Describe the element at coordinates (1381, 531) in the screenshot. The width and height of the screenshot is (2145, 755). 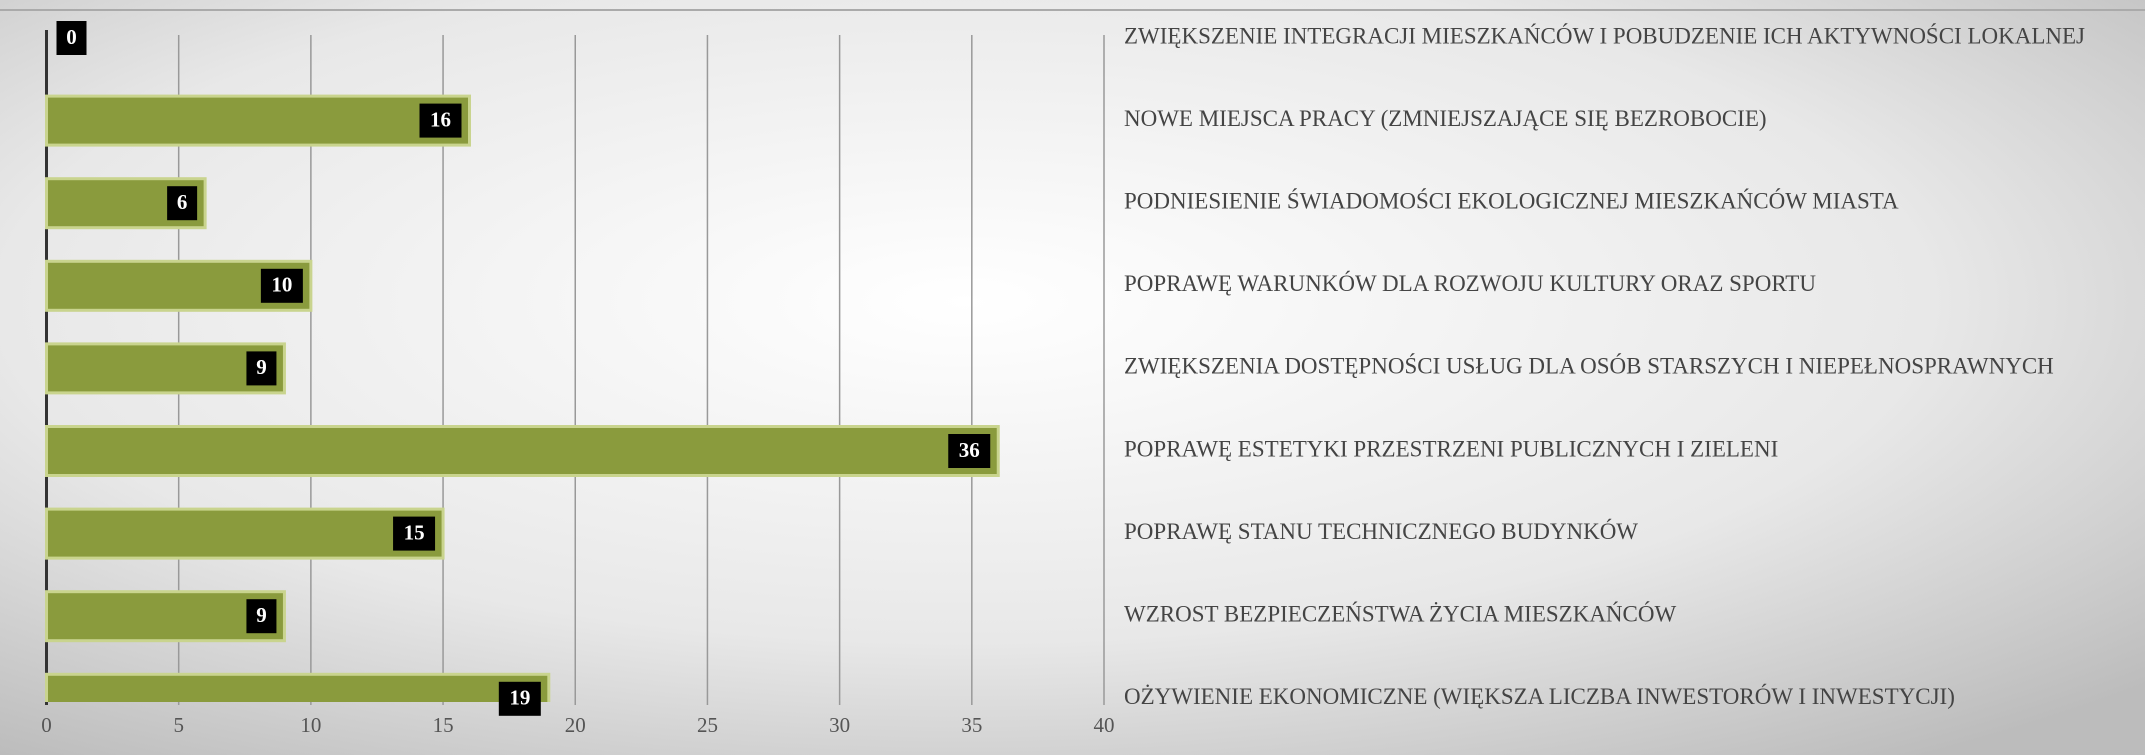
I see `category-label: POPRAWĘ STANU TECHNICZNEGO BUDYNKÓW` at that location.